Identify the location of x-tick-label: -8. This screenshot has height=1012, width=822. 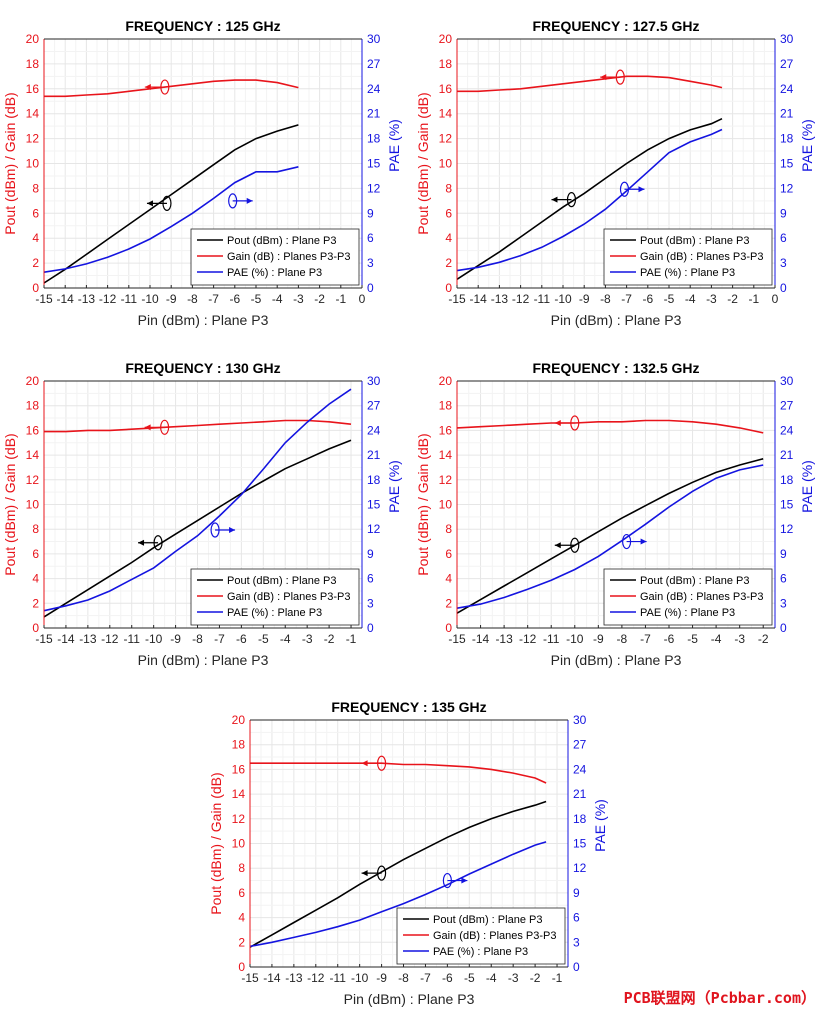
(197, 639).